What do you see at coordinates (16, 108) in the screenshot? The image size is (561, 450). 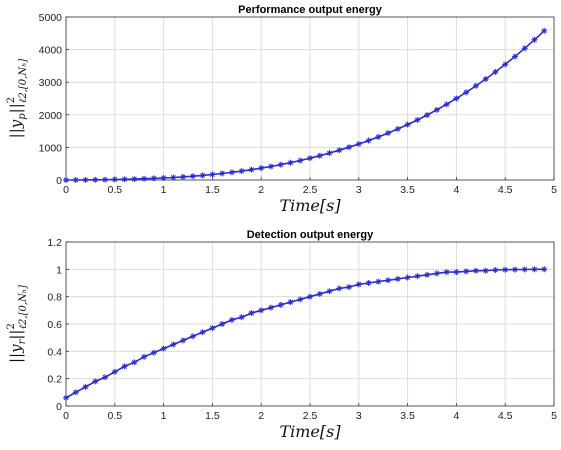 I see `y-axis-label-close: ||` at bounding box center [16, 108].